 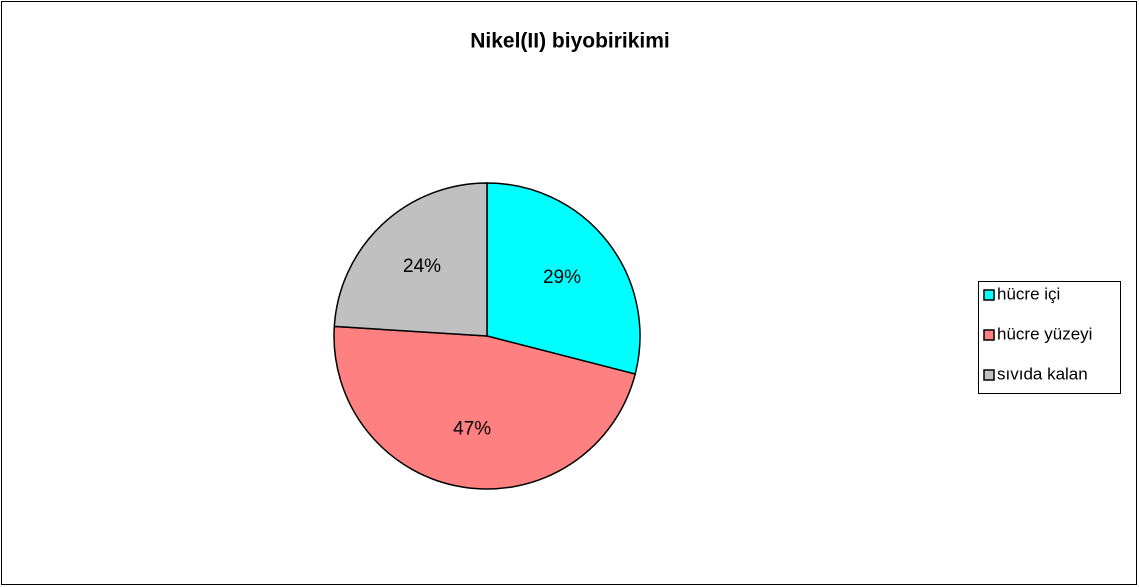 What do you see at coordinates (1028, 293) in the screenshot?
I see `legend-label: hücre içi` at bounding box center [1028, 293].